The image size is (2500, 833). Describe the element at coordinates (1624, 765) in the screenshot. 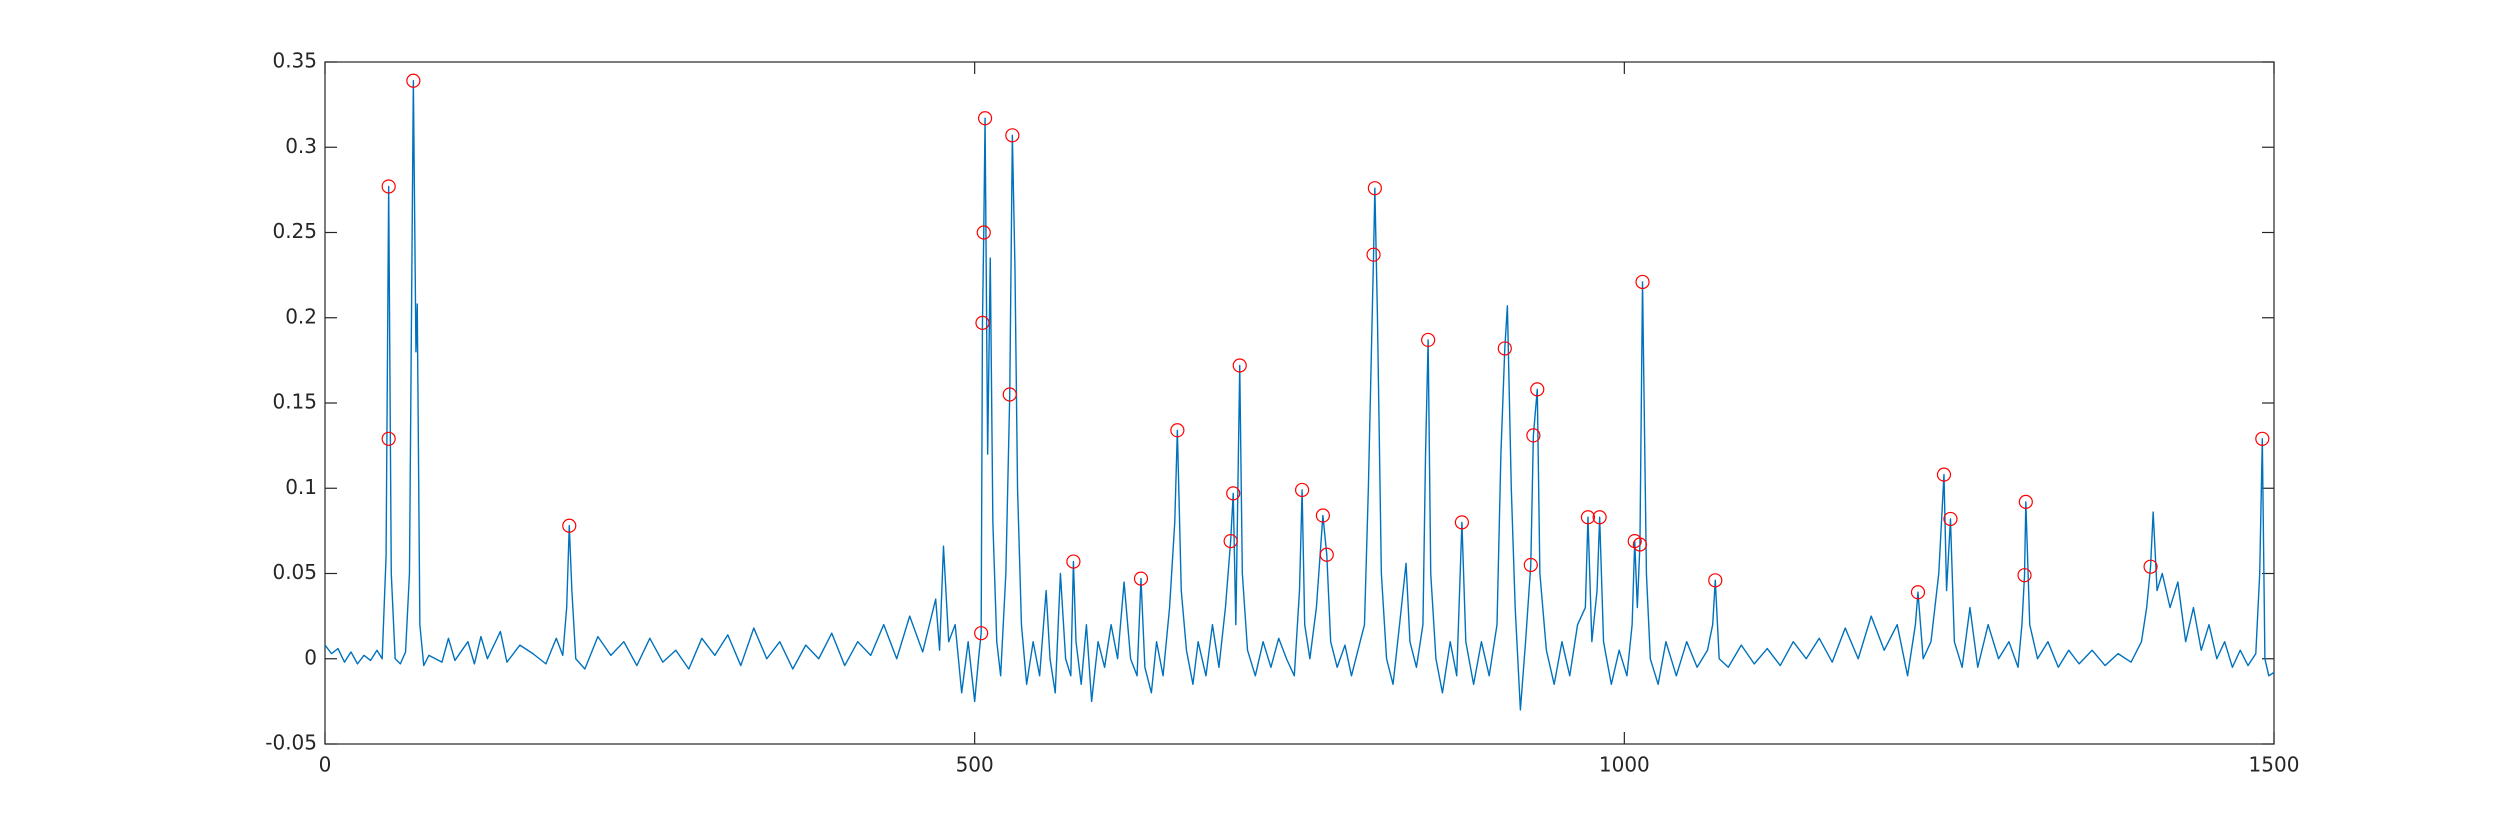

I see `x-tick-label: 1000` at that location.